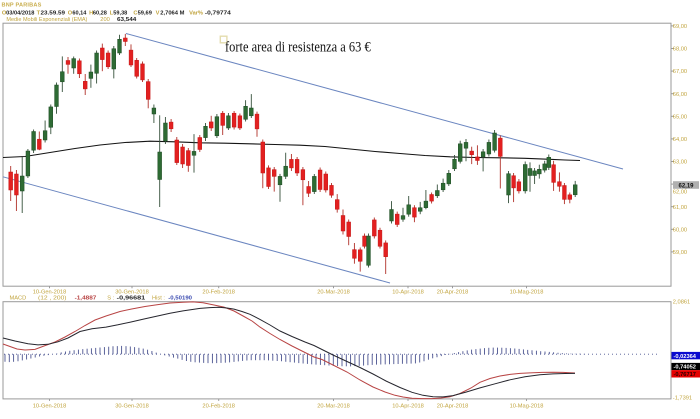  What do you see at coordinates (687, 186) in the screenshot?
I see `svg-text: 62,19` at bounding box center [687, 186].